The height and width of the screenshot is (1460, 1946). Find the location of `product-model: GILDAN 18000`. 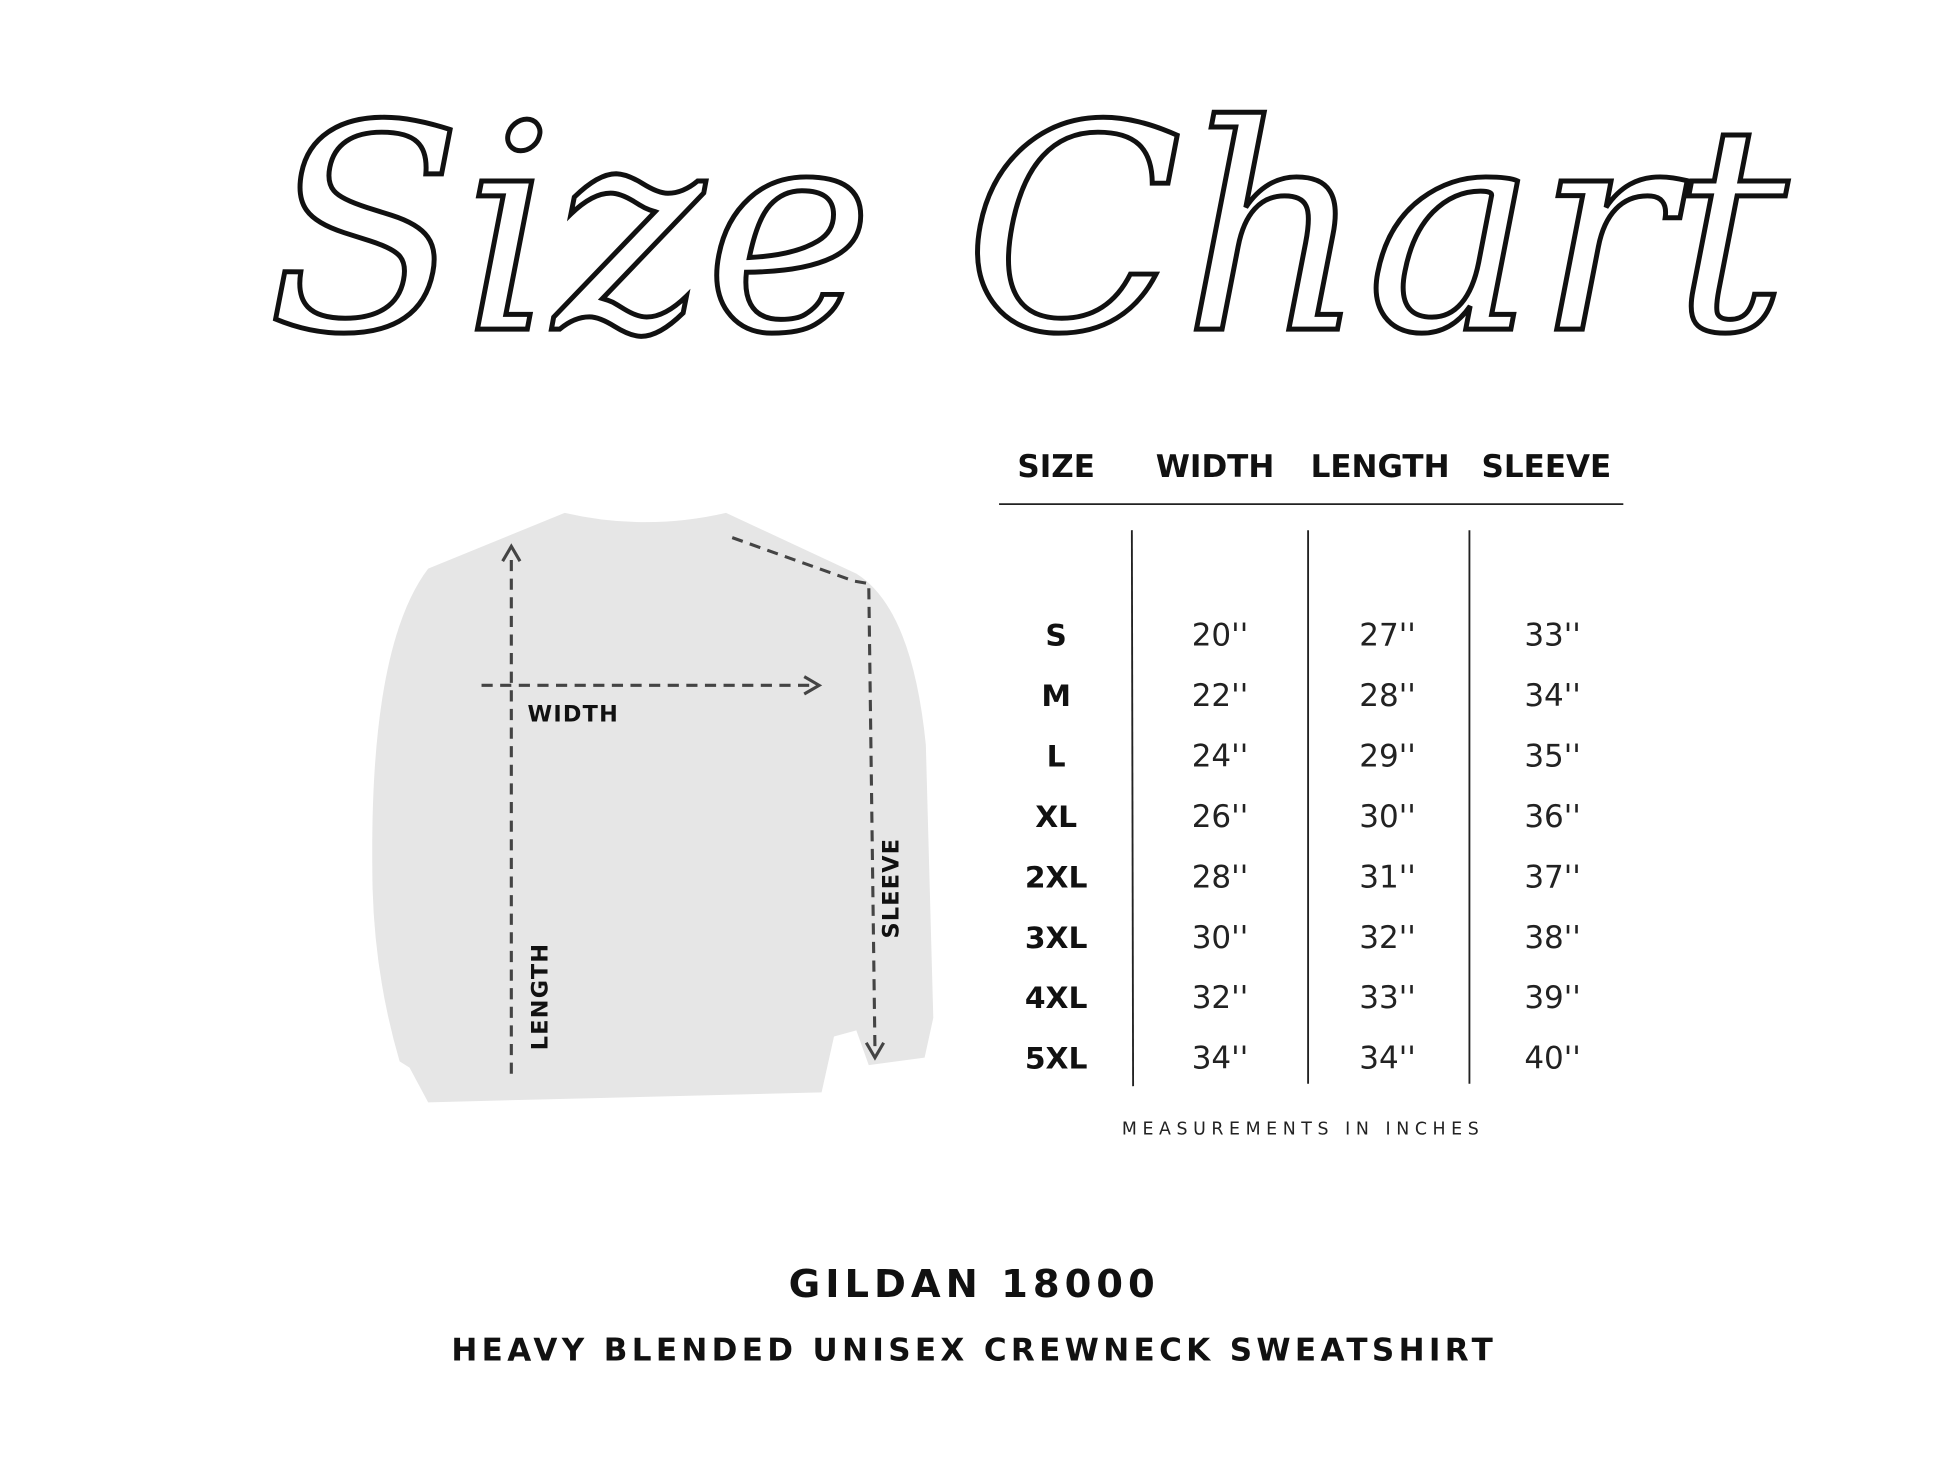

product-model: GILDAN 18000 is located at coordinates (974, 1284).